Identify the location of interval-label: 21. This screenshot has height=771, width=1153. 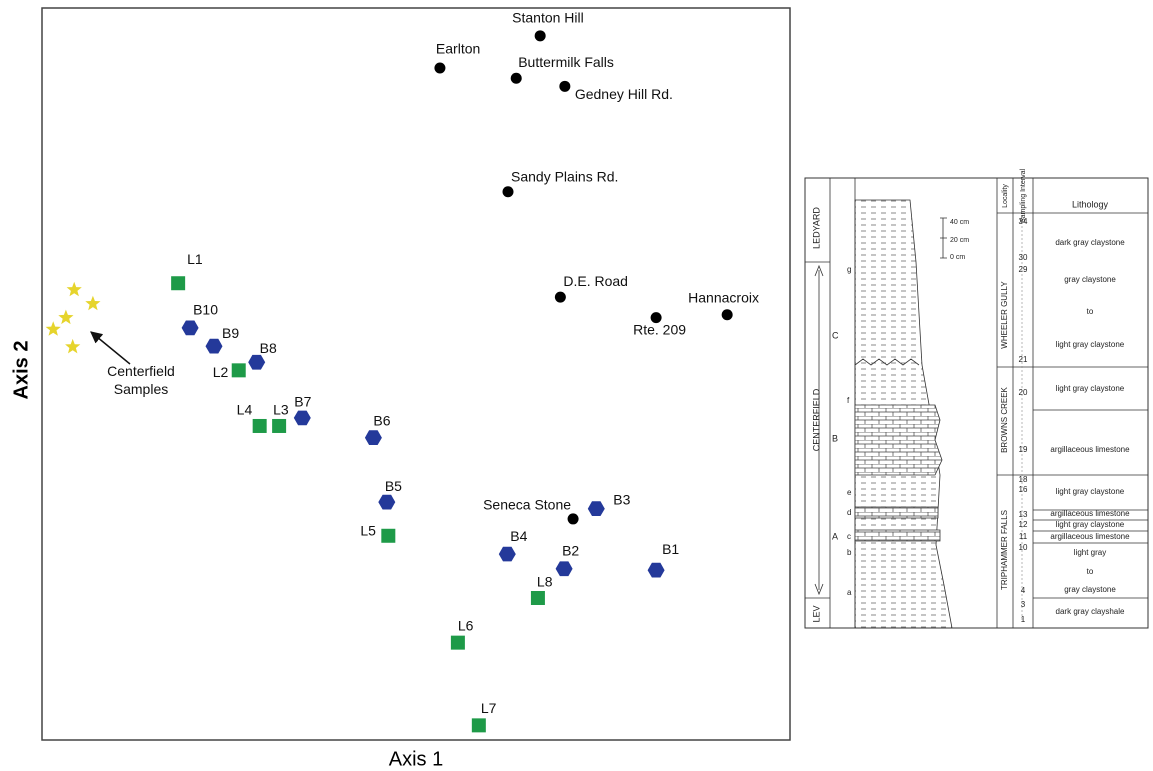
(1023, 359).